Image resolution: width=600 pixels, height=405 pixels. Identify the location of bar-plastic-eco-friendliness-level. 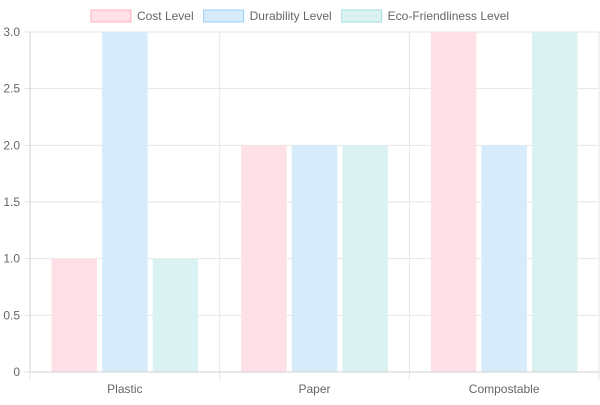
(175, 315).